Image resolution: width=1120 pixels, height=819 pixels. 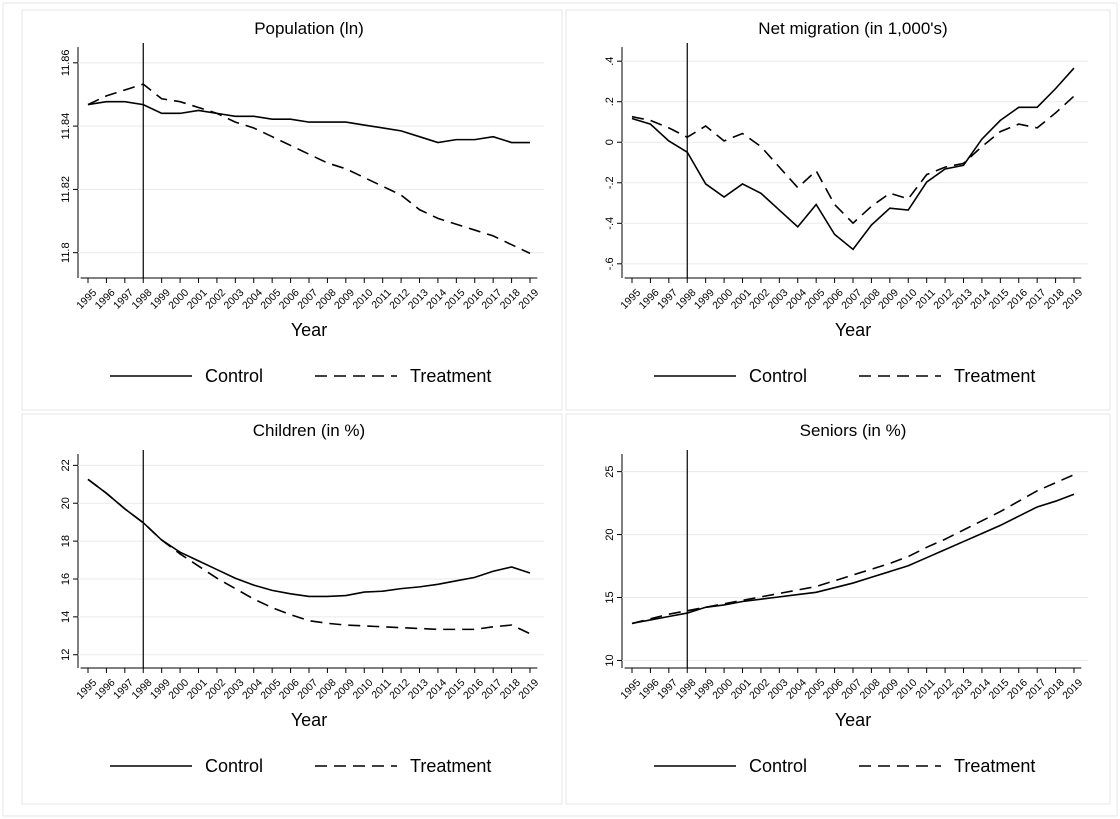 What do you see at coordinates (66, 252) in the screenshot?
I see `y-tick-label: 11.8` at bounding box center [66, 252].